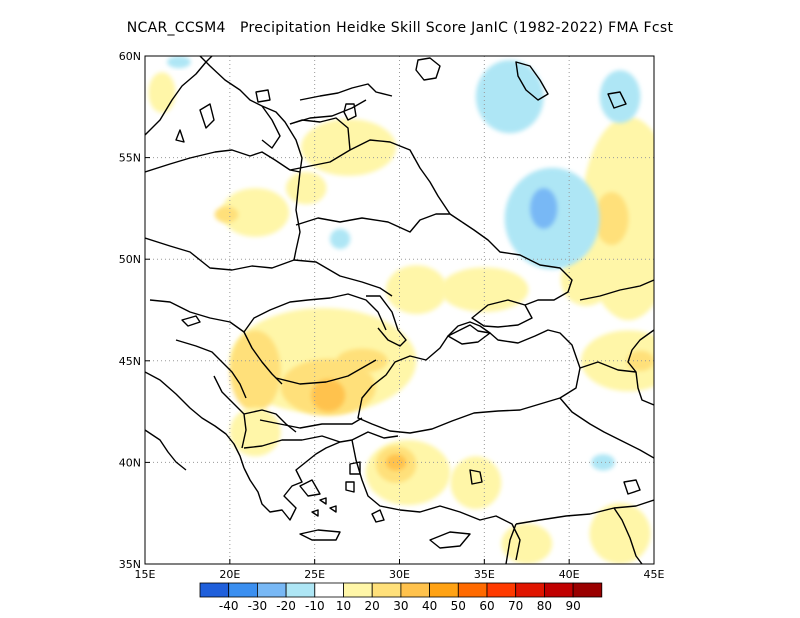  Describe the element at coordinates (166, 450) in the screenshot. I see `italy-coast` at that location.